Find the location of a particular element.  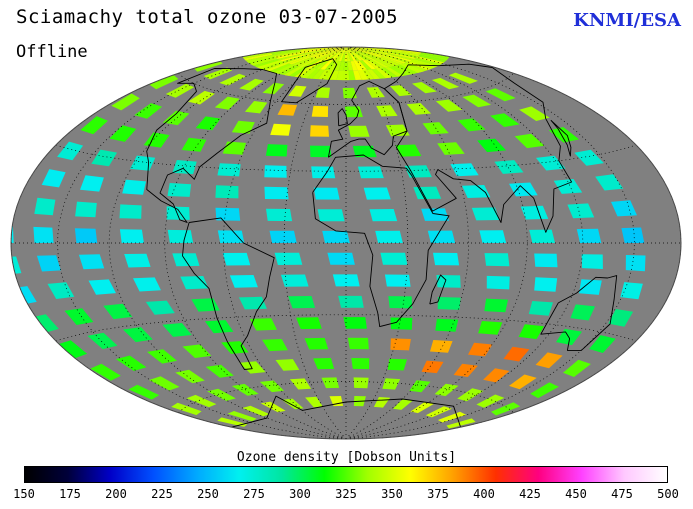

figure-subtitle: Offline is located at coordinates (52, 52).